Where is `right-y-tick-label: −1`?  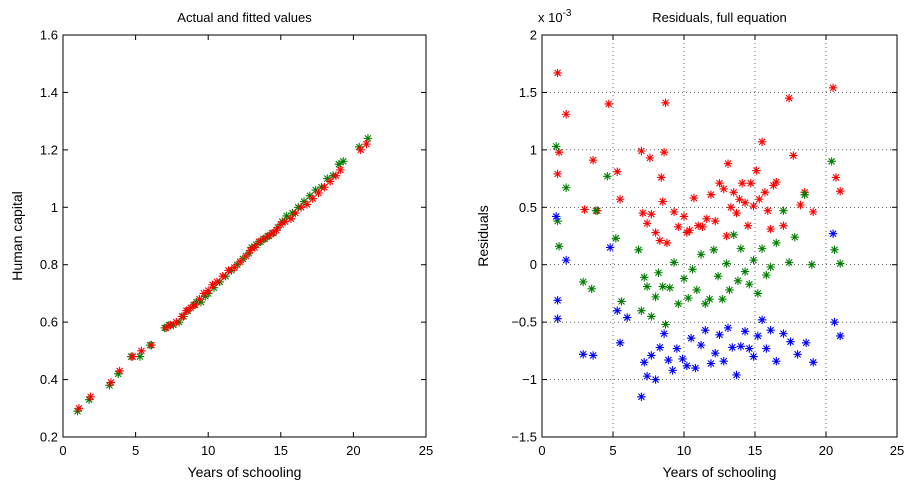 right-y-tick-label: −1 is located at coordinates (529, 379).